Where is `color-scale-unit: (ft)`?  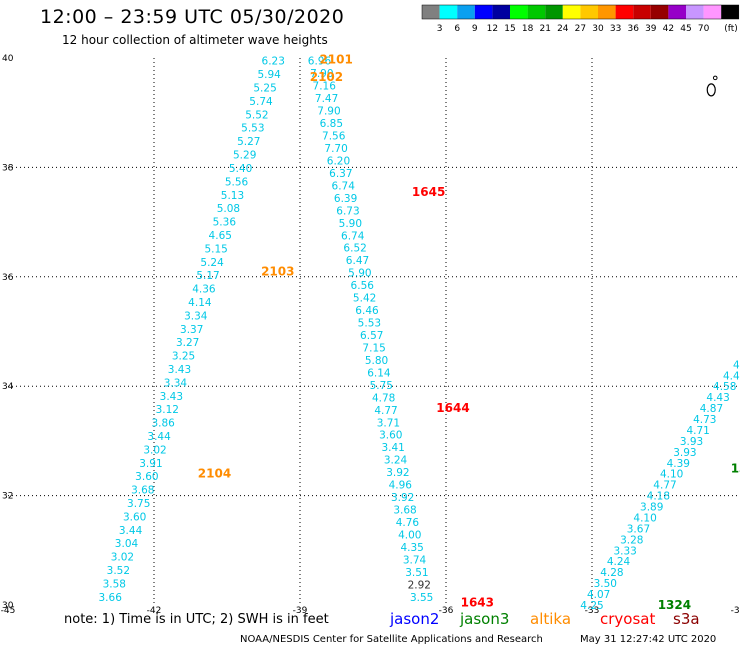
color-scale-unit: (ft) is located at coordinates (731, 29).